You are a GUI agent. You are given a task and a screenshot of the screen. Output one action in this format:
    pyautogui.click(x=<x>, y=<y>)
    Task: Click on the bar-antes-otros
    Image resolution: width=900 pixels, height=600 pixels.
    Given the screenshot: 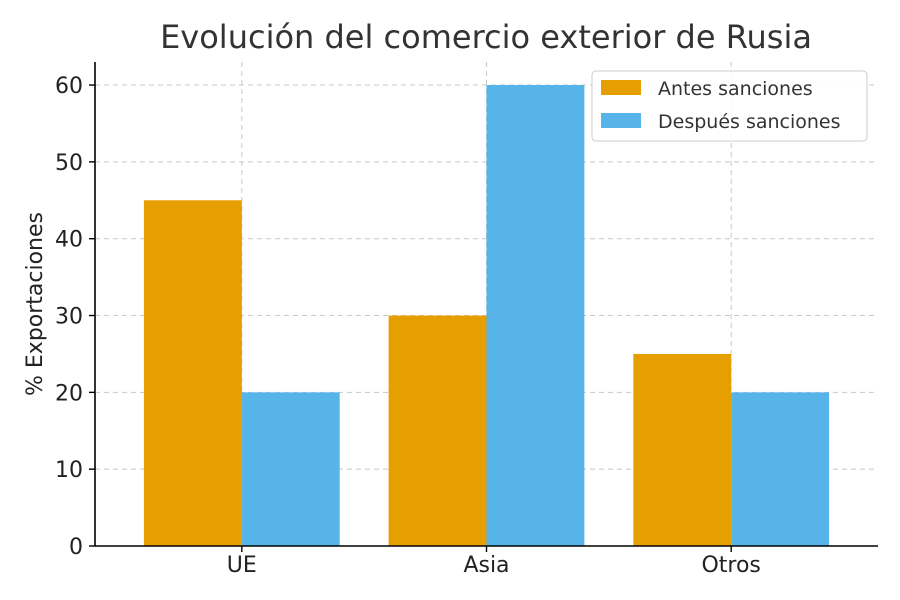 What is the action you would take?
    pyautogui.click(x=682, y=449)
    